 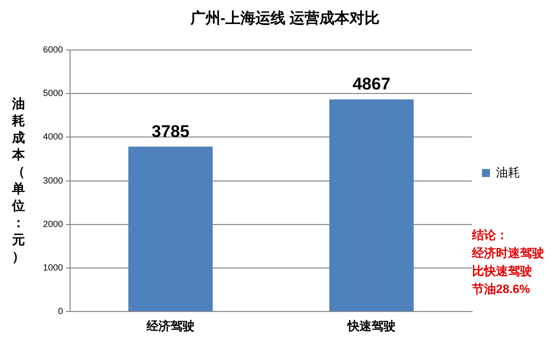 I want to click on chart-title: 广州-上海运线 运营成本对比, so click(x=284, y=18).